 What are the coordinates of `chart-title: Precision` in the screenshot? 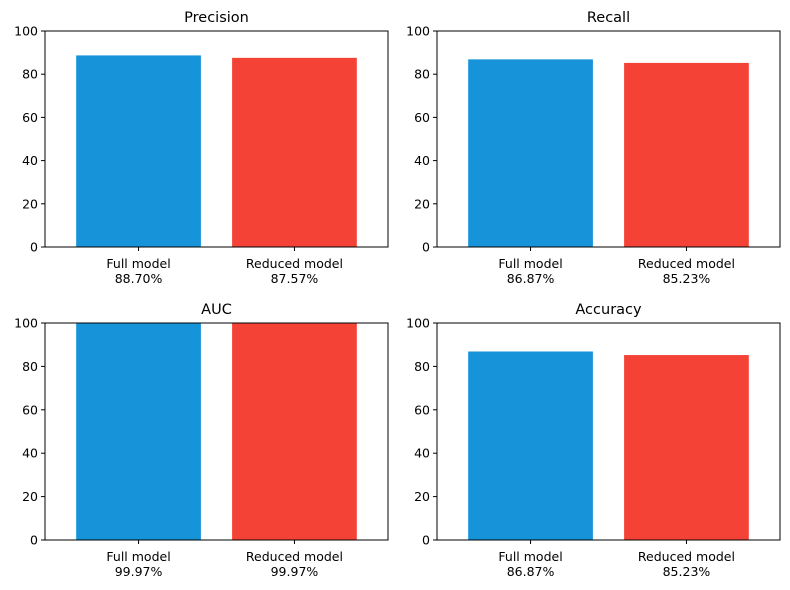 It's located at (216, 18).